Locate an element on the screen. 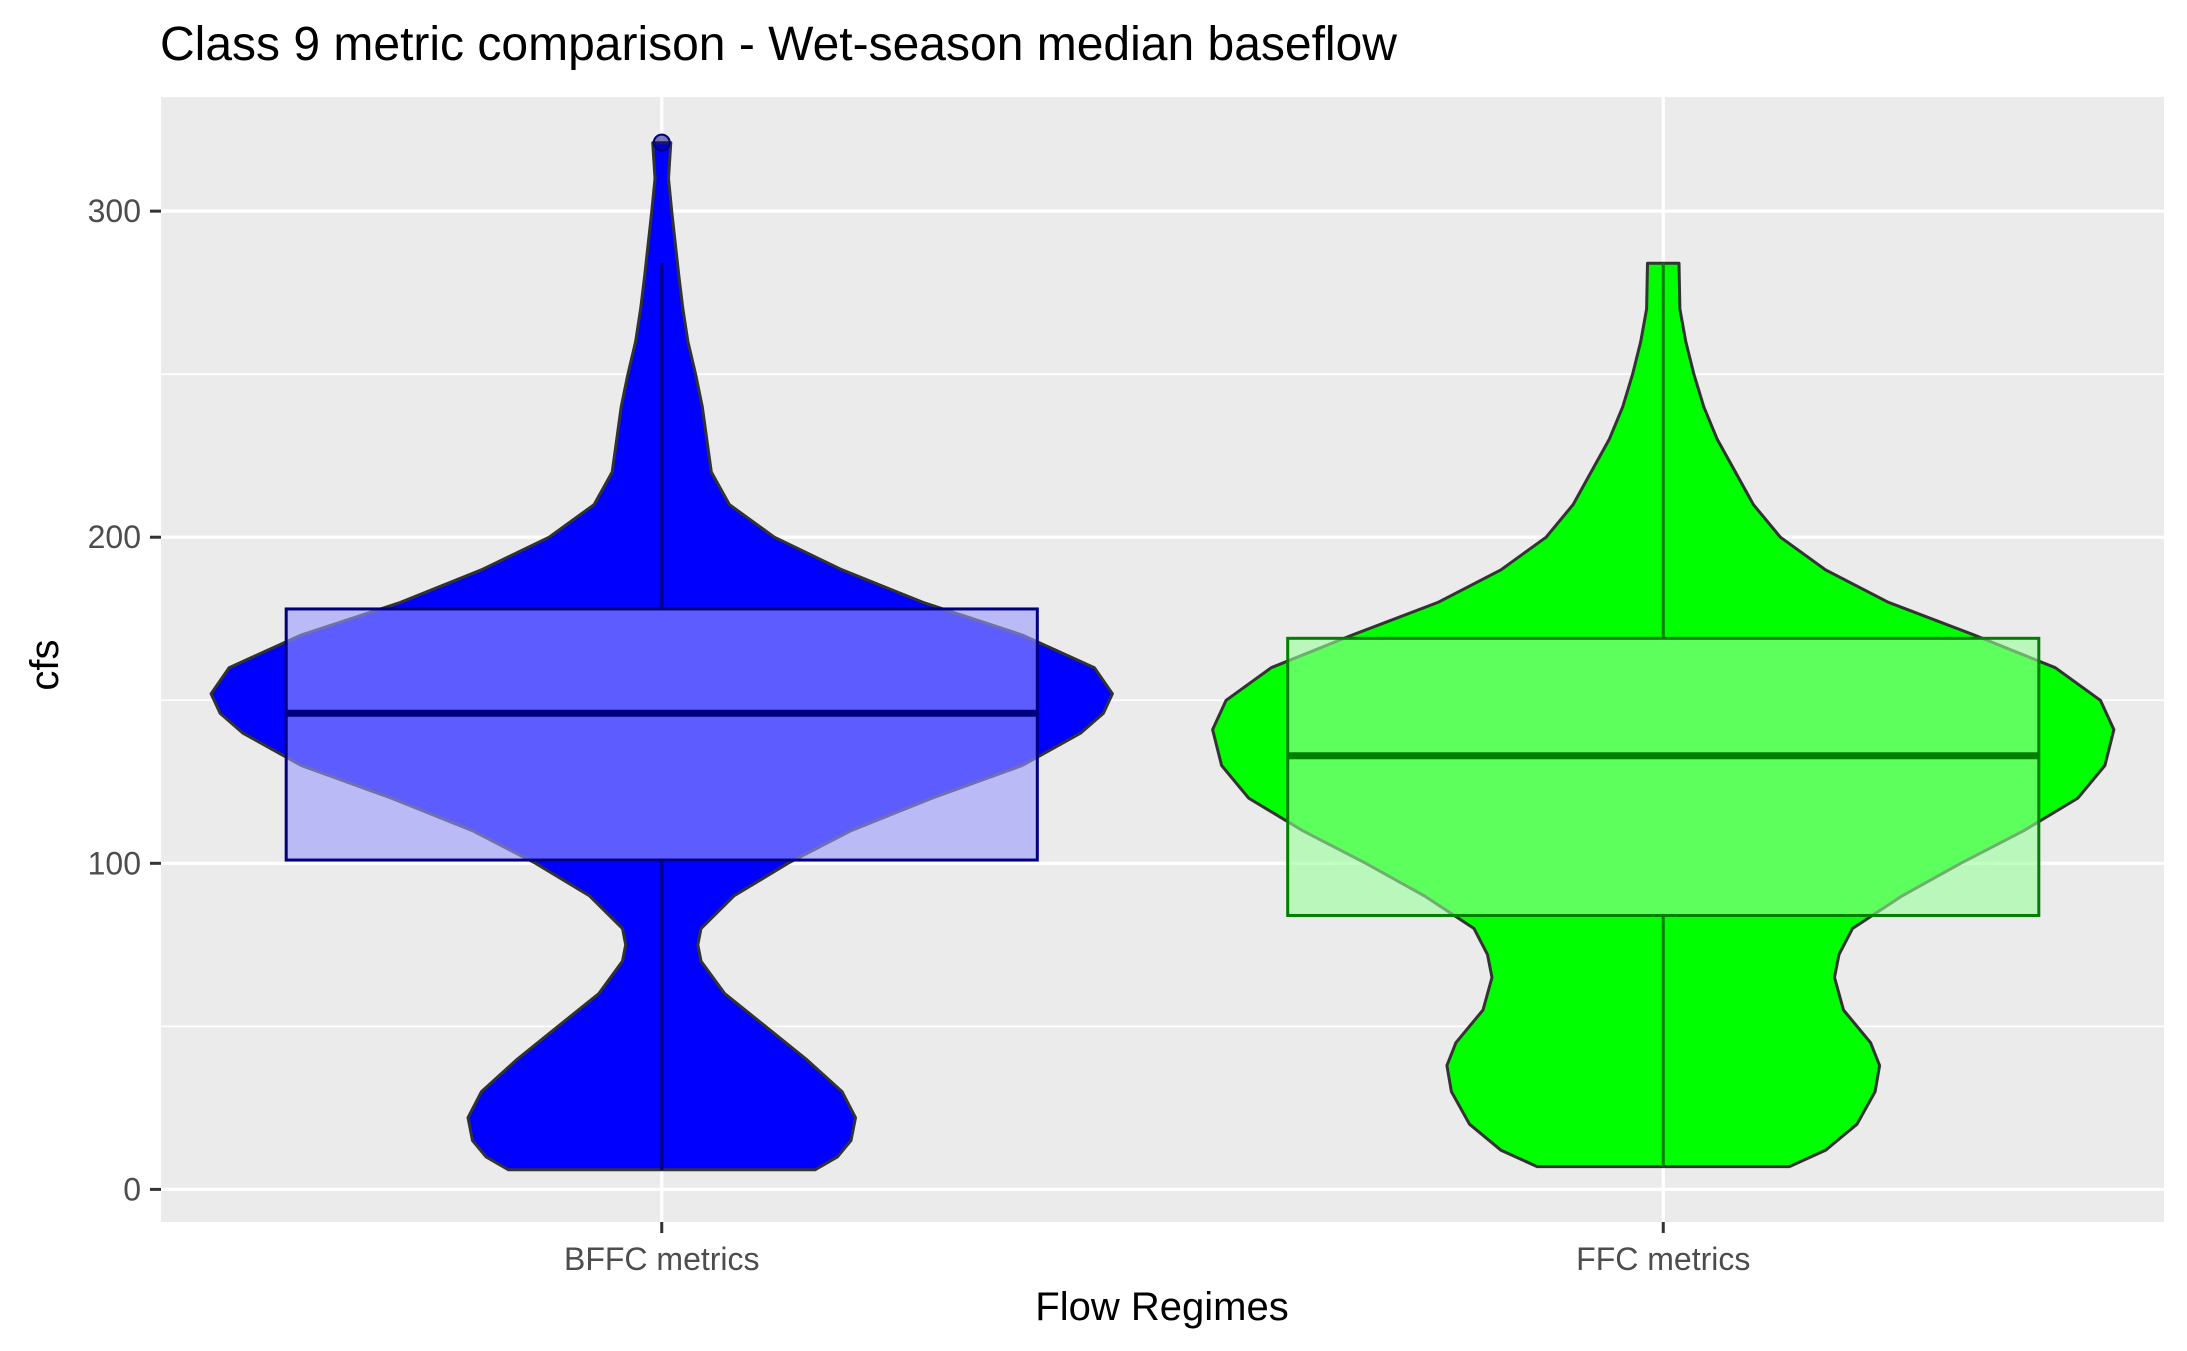  box-outline-bffc is located at coordinates (661, 734).